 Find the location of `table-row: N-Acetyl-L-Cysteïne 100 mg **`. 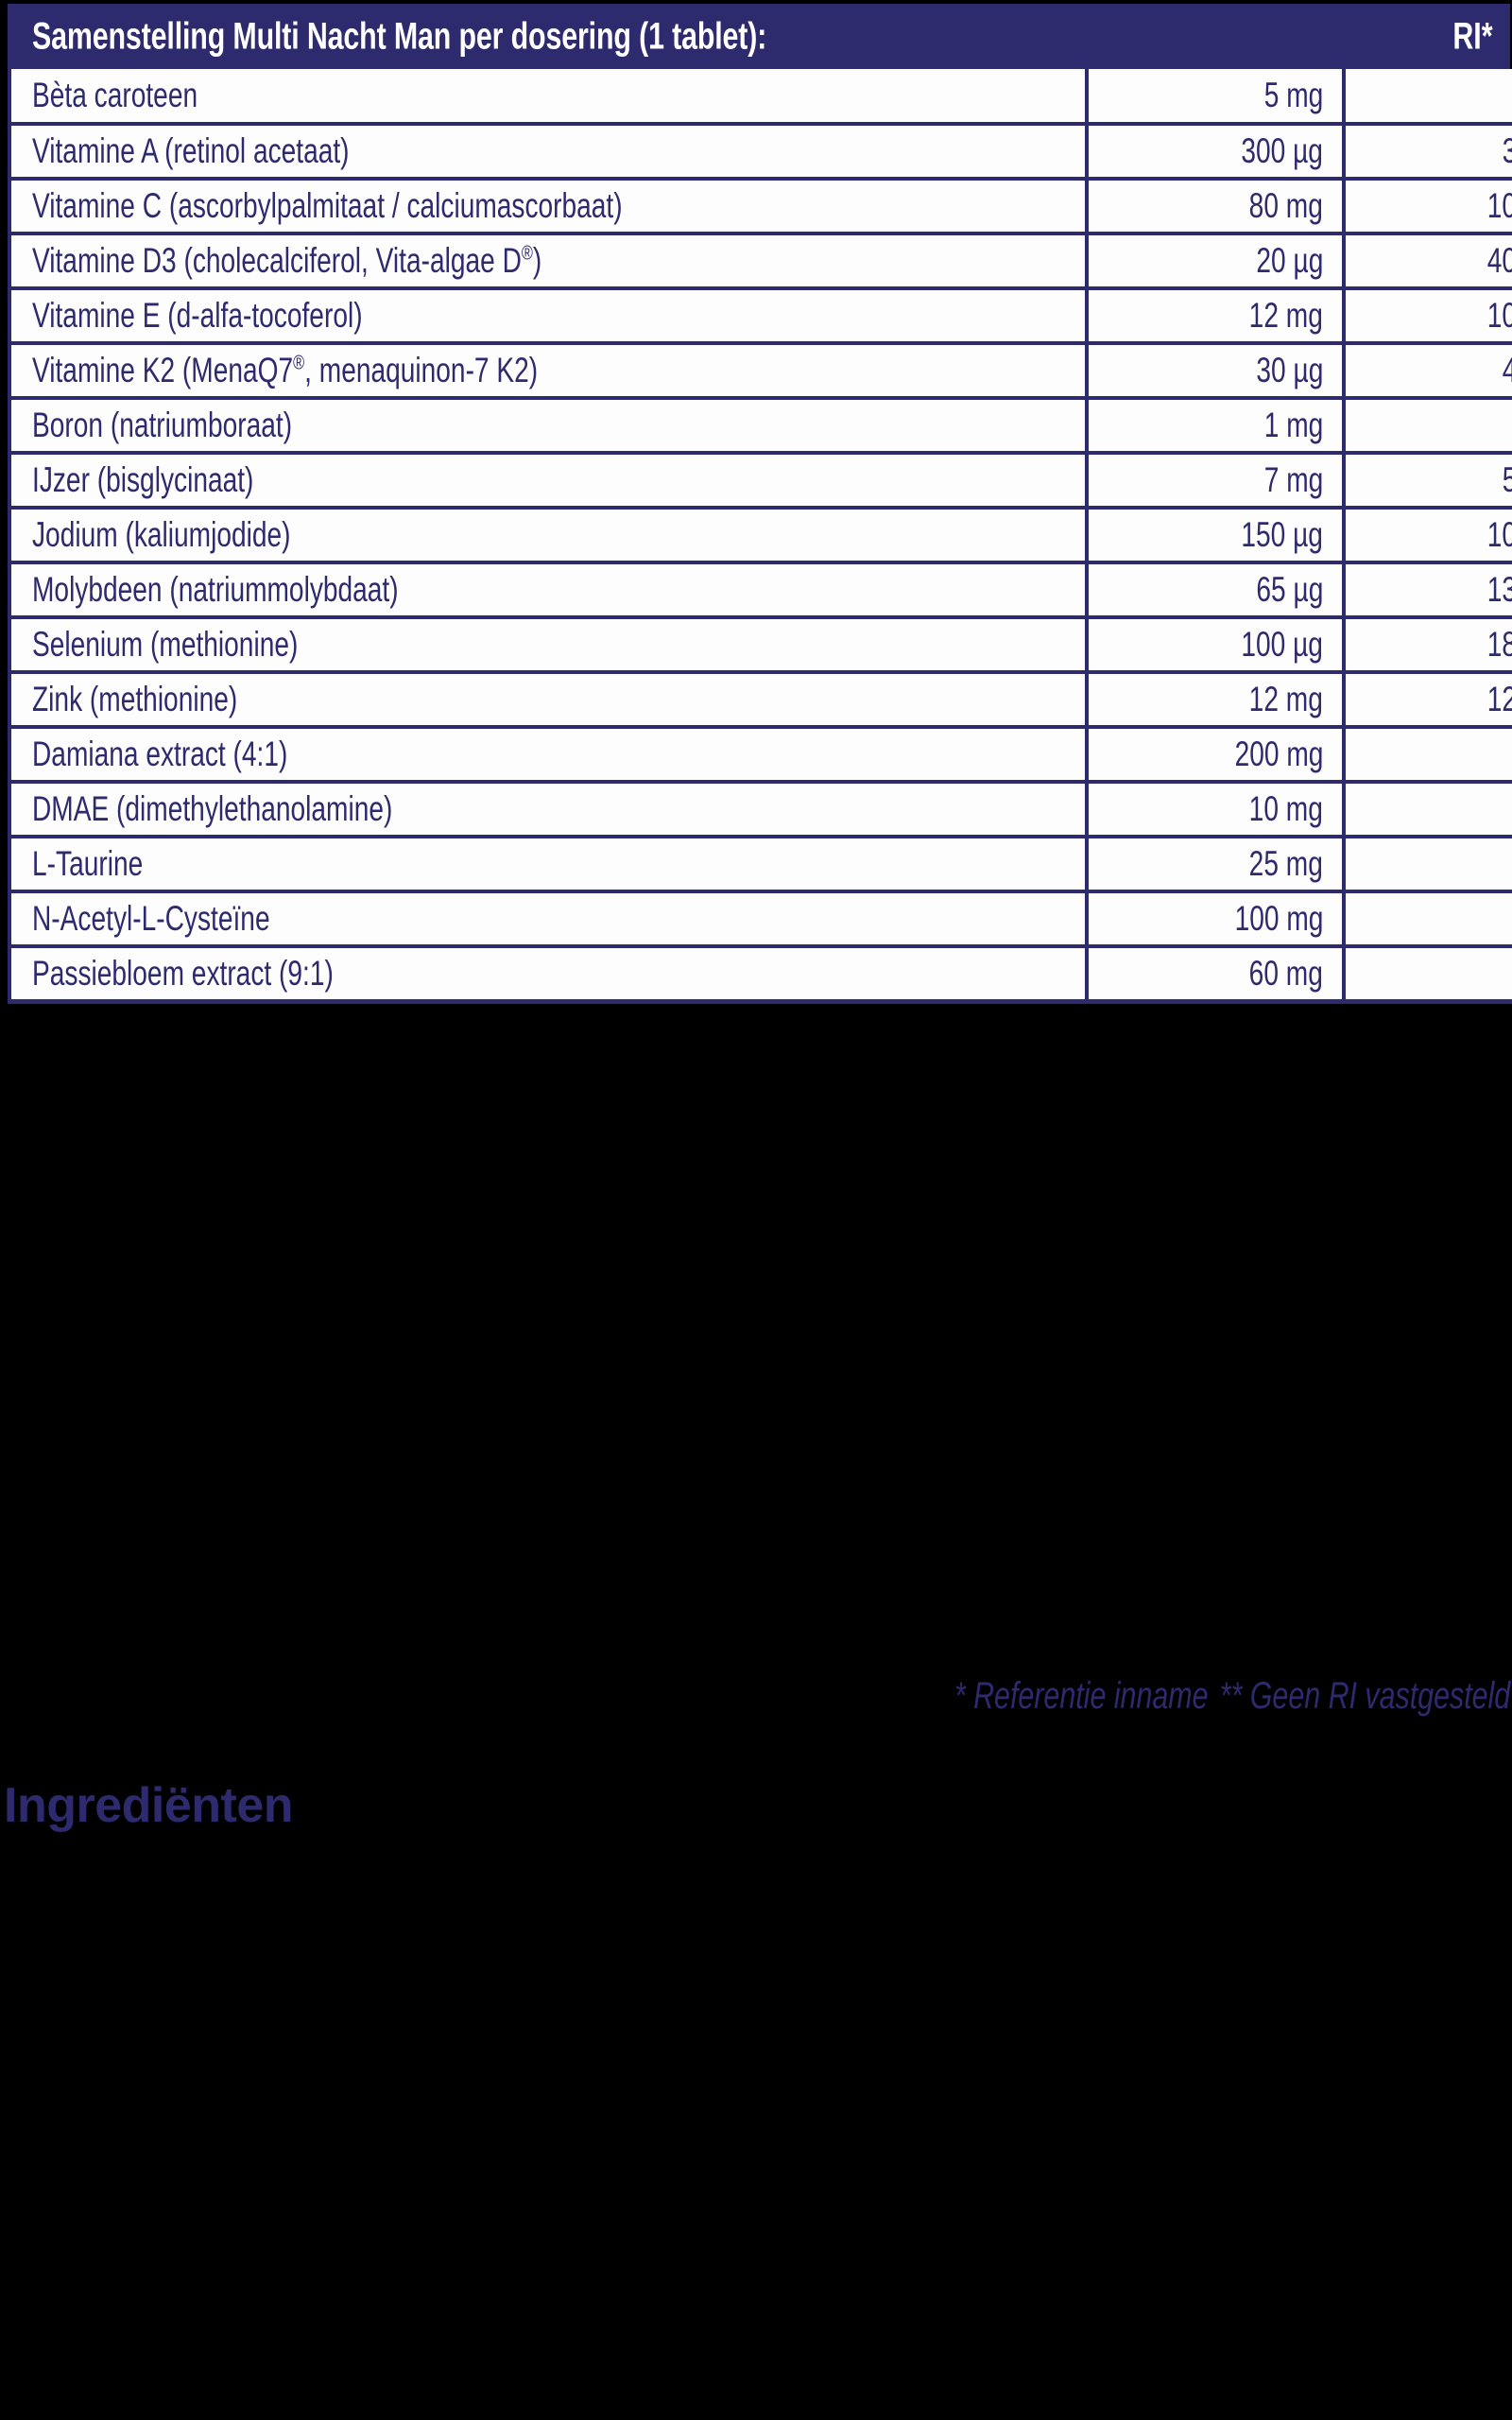

table-row: N-Acetyl-L-Cysteïne 100 mg ** is located at coordinates (761, 920).